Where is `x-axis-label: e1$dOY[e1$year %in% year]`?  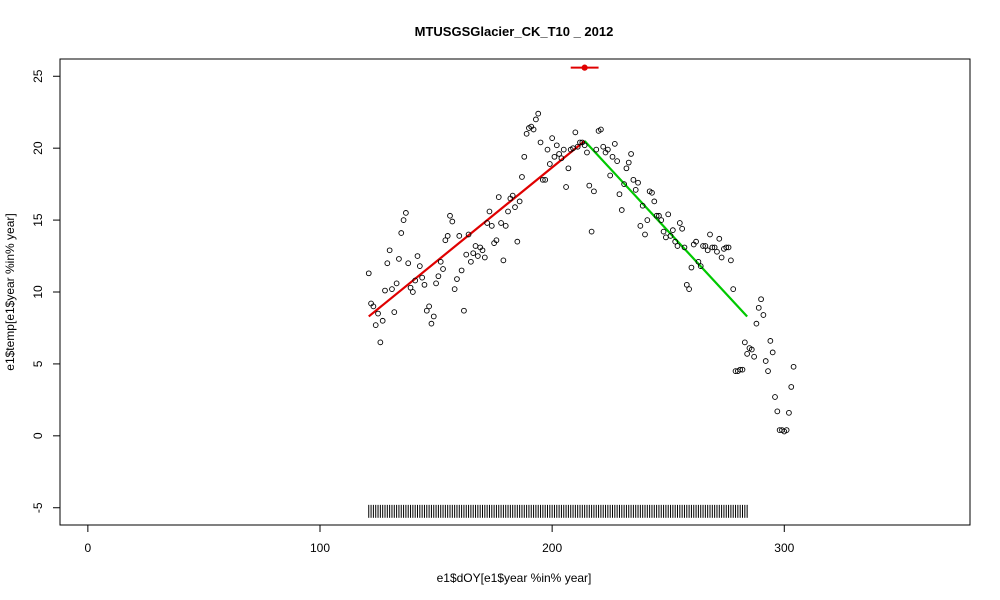 x-axis-label: e1$dOY[e1$year %in% year] is located at coordinates (514, 578).